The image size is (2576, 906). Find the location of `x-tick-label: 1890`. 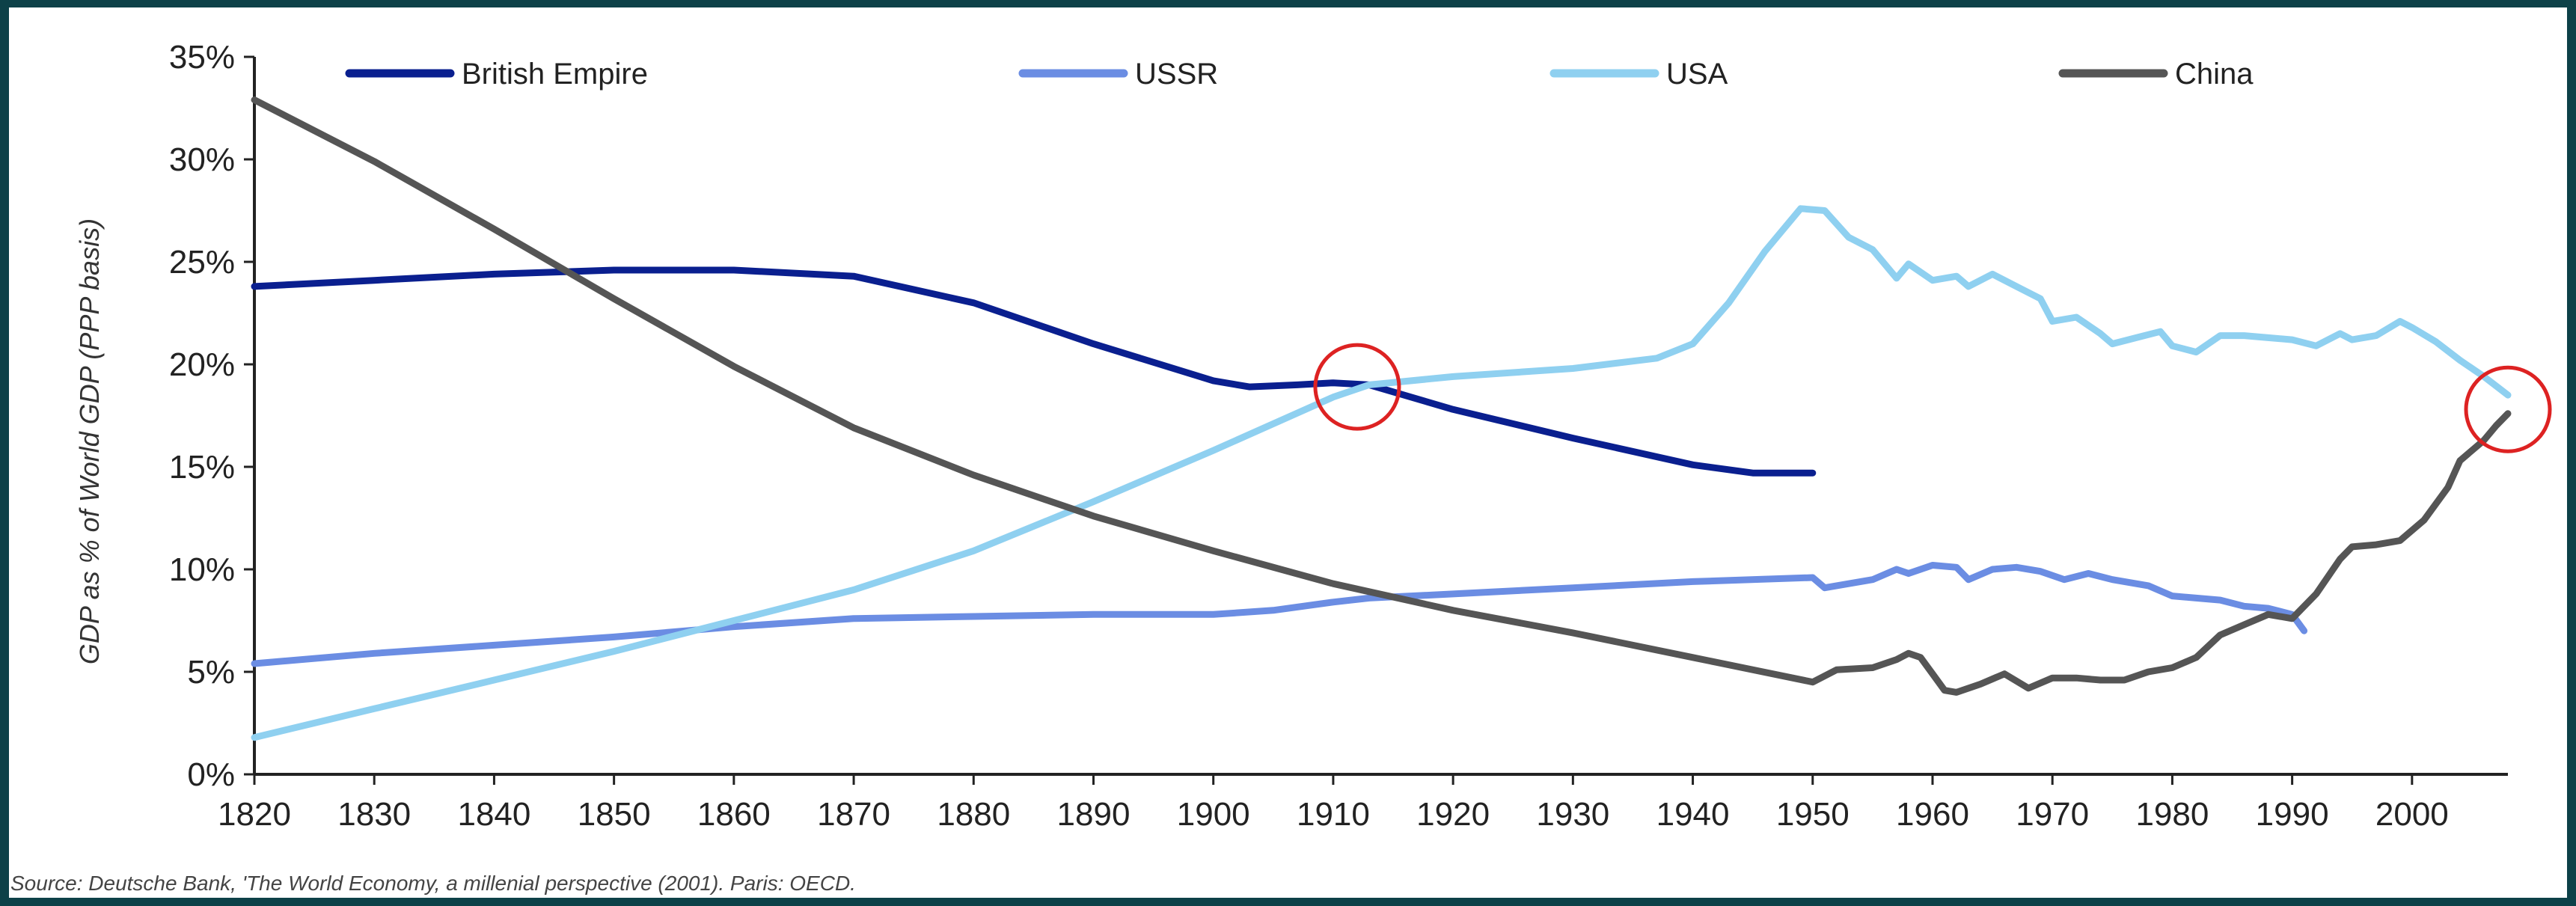

x-tick-label: 1890 is located at coordinates (1094, 814).